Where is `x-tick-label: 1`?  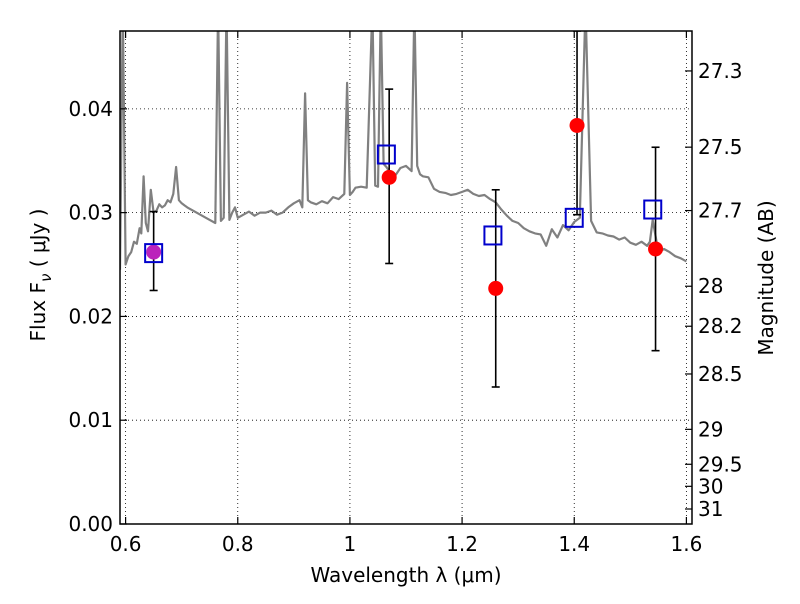 x-tick-label: 1 is located at coordinates (350, 544).